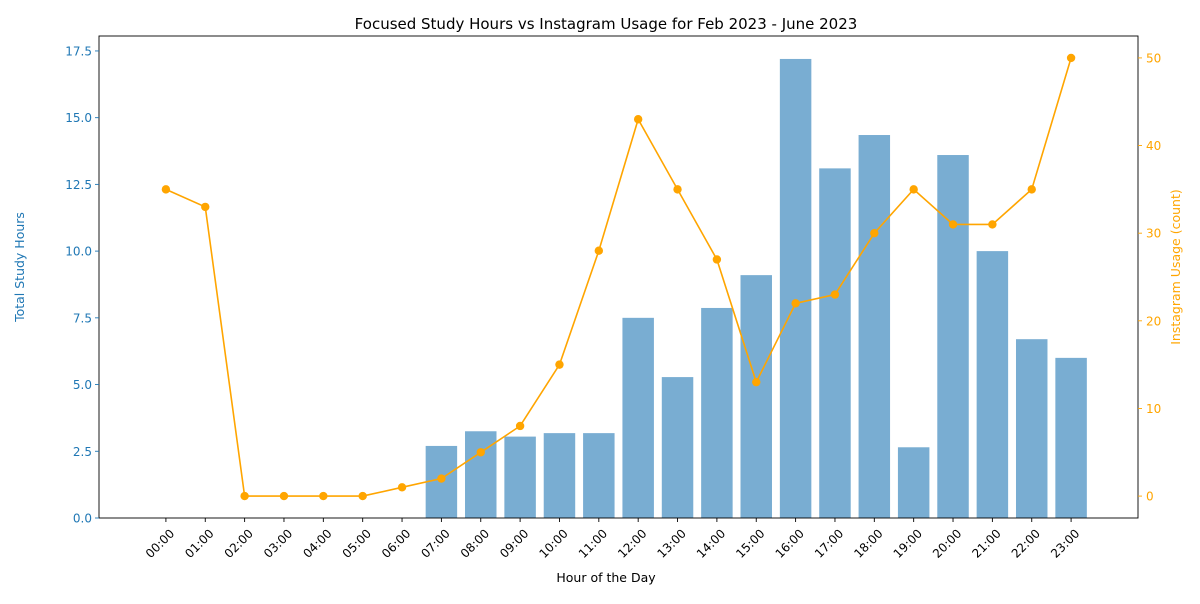 This screenshot has height=604, width=1200. What do you see at coordinates (199, 543) in the screenshot?
I see `x-tick-label: 01:00` at bounding box center [199, 543].